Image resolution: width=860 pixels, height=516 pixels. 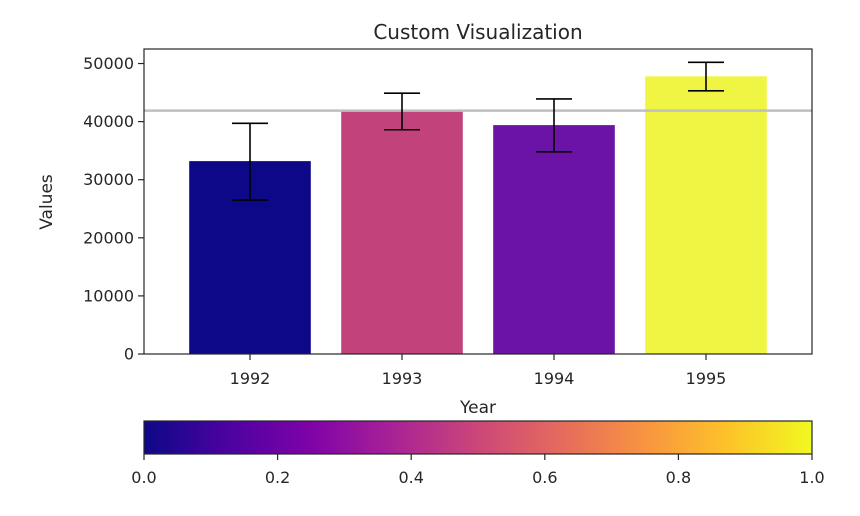 I want to click on chart-title: Custom Visualization, so click(x=477, y=32).